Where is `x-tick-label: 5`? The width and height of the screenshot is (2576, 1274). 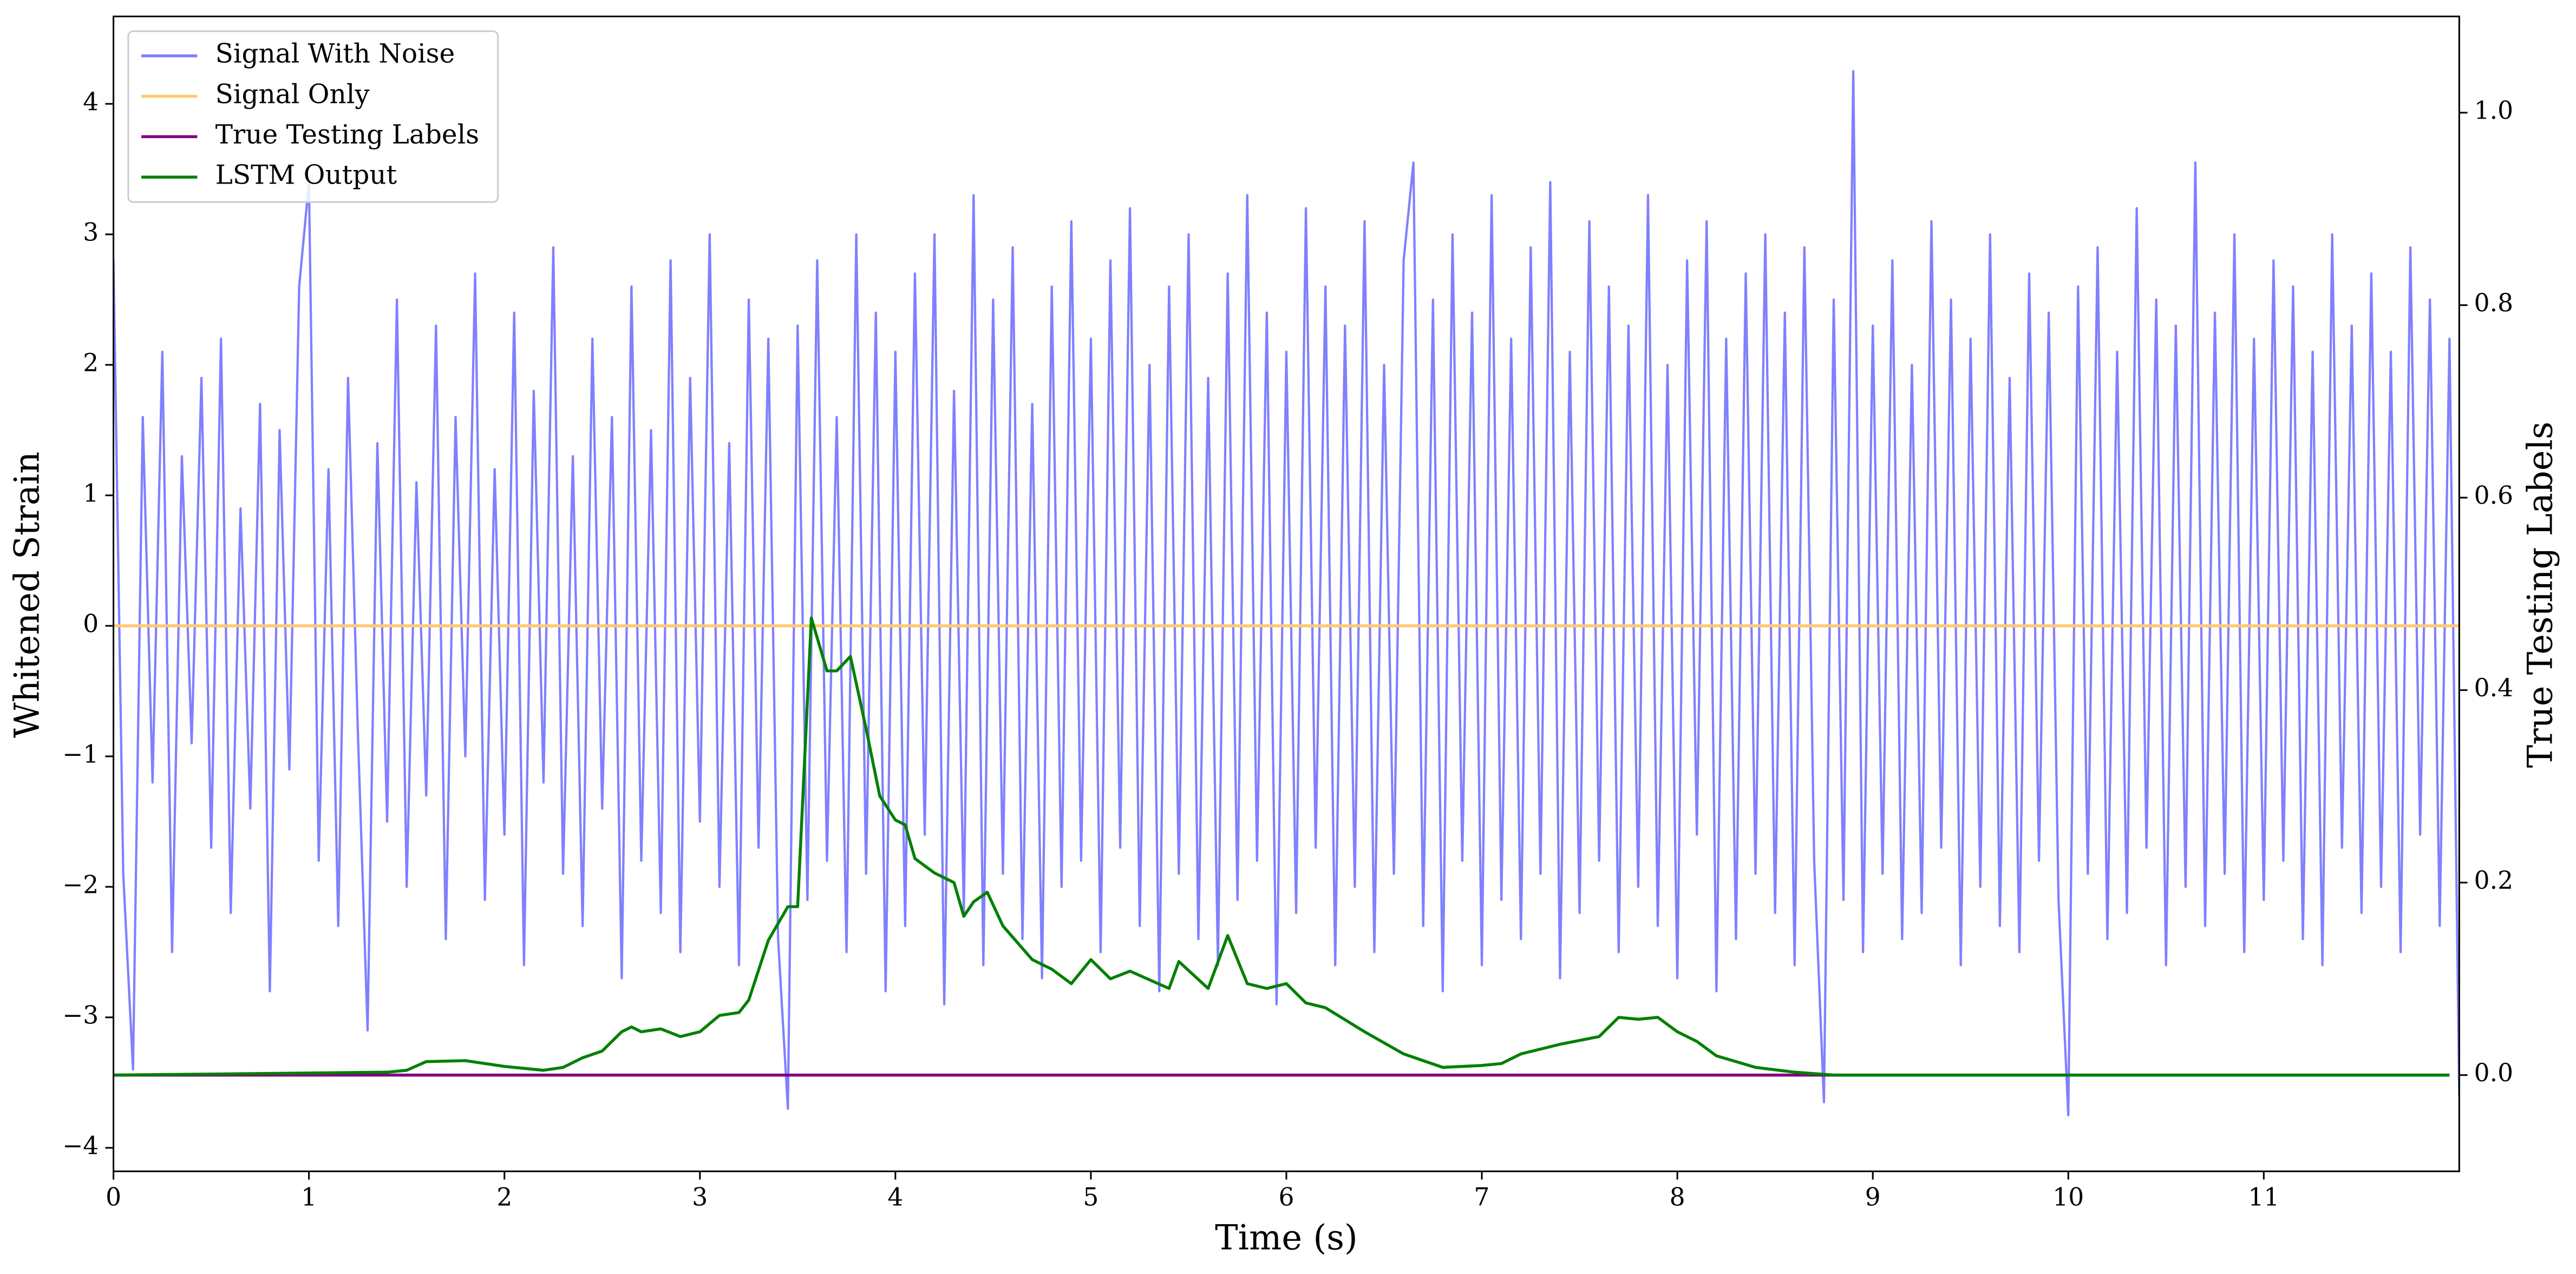 x-tick-label: 5 is located at coordinates (1091, 1196).